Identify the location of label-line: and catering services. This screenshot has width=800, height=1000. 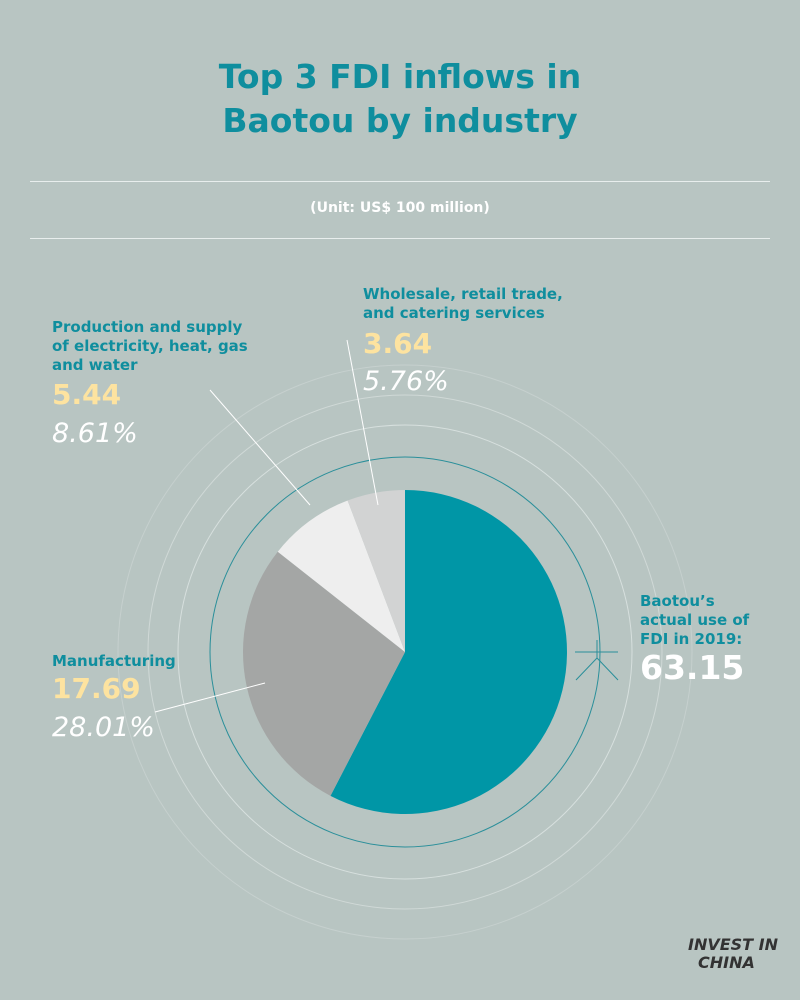
(454, 313).